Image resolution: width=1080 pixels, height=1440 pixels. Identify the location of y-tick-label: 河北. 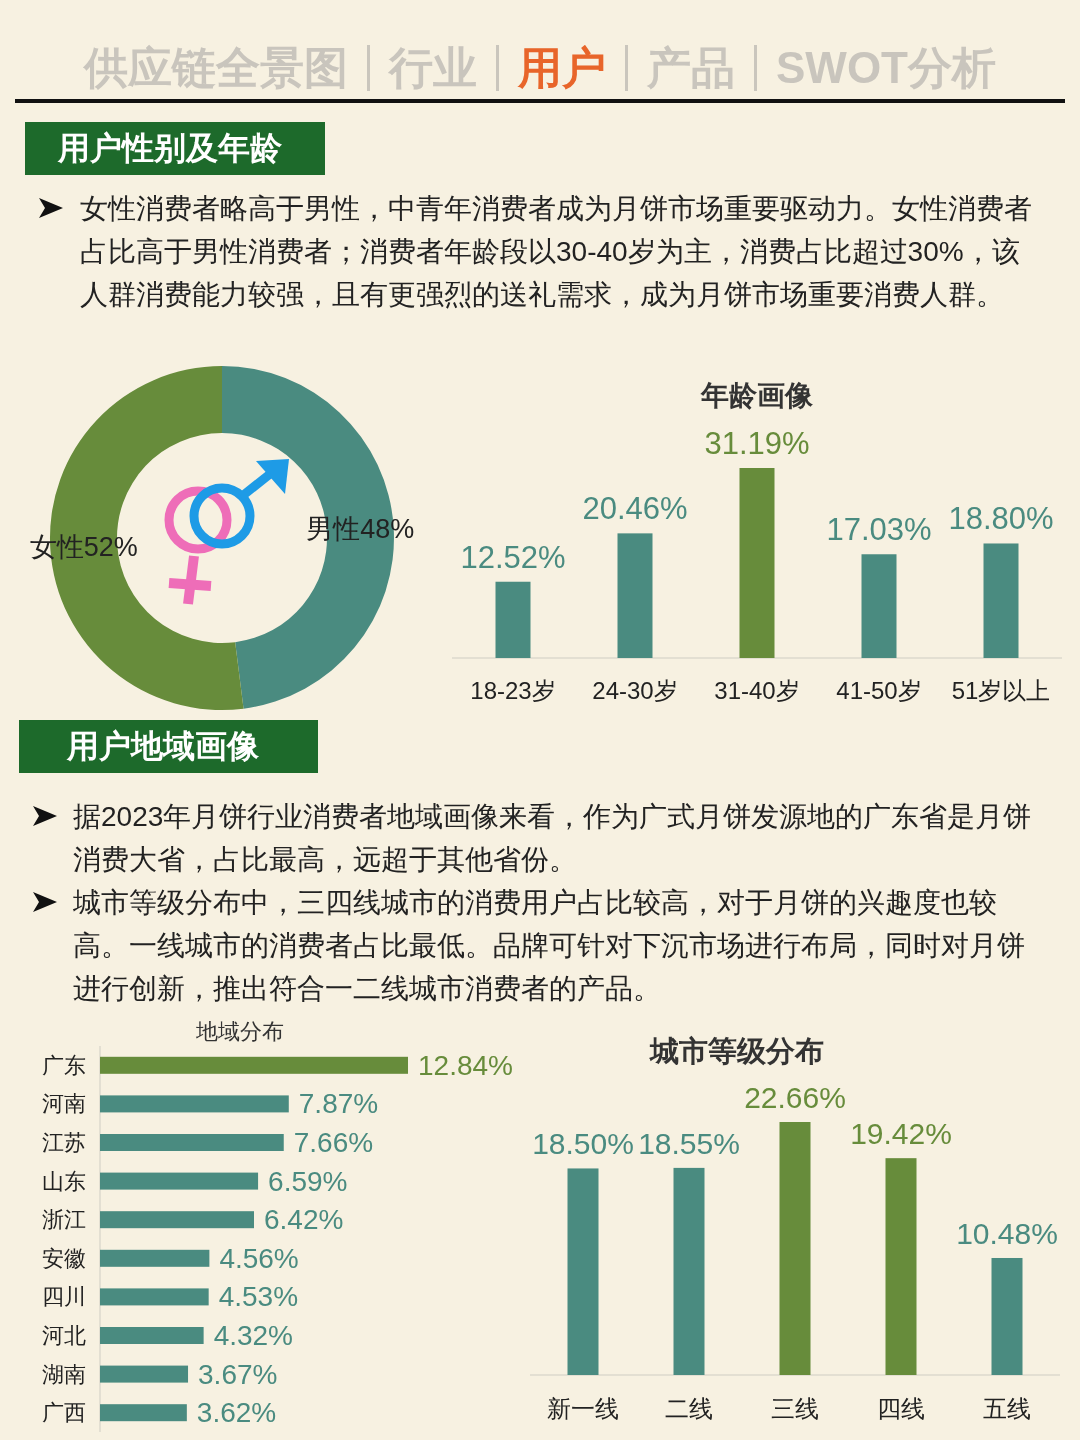
(64, 1335).